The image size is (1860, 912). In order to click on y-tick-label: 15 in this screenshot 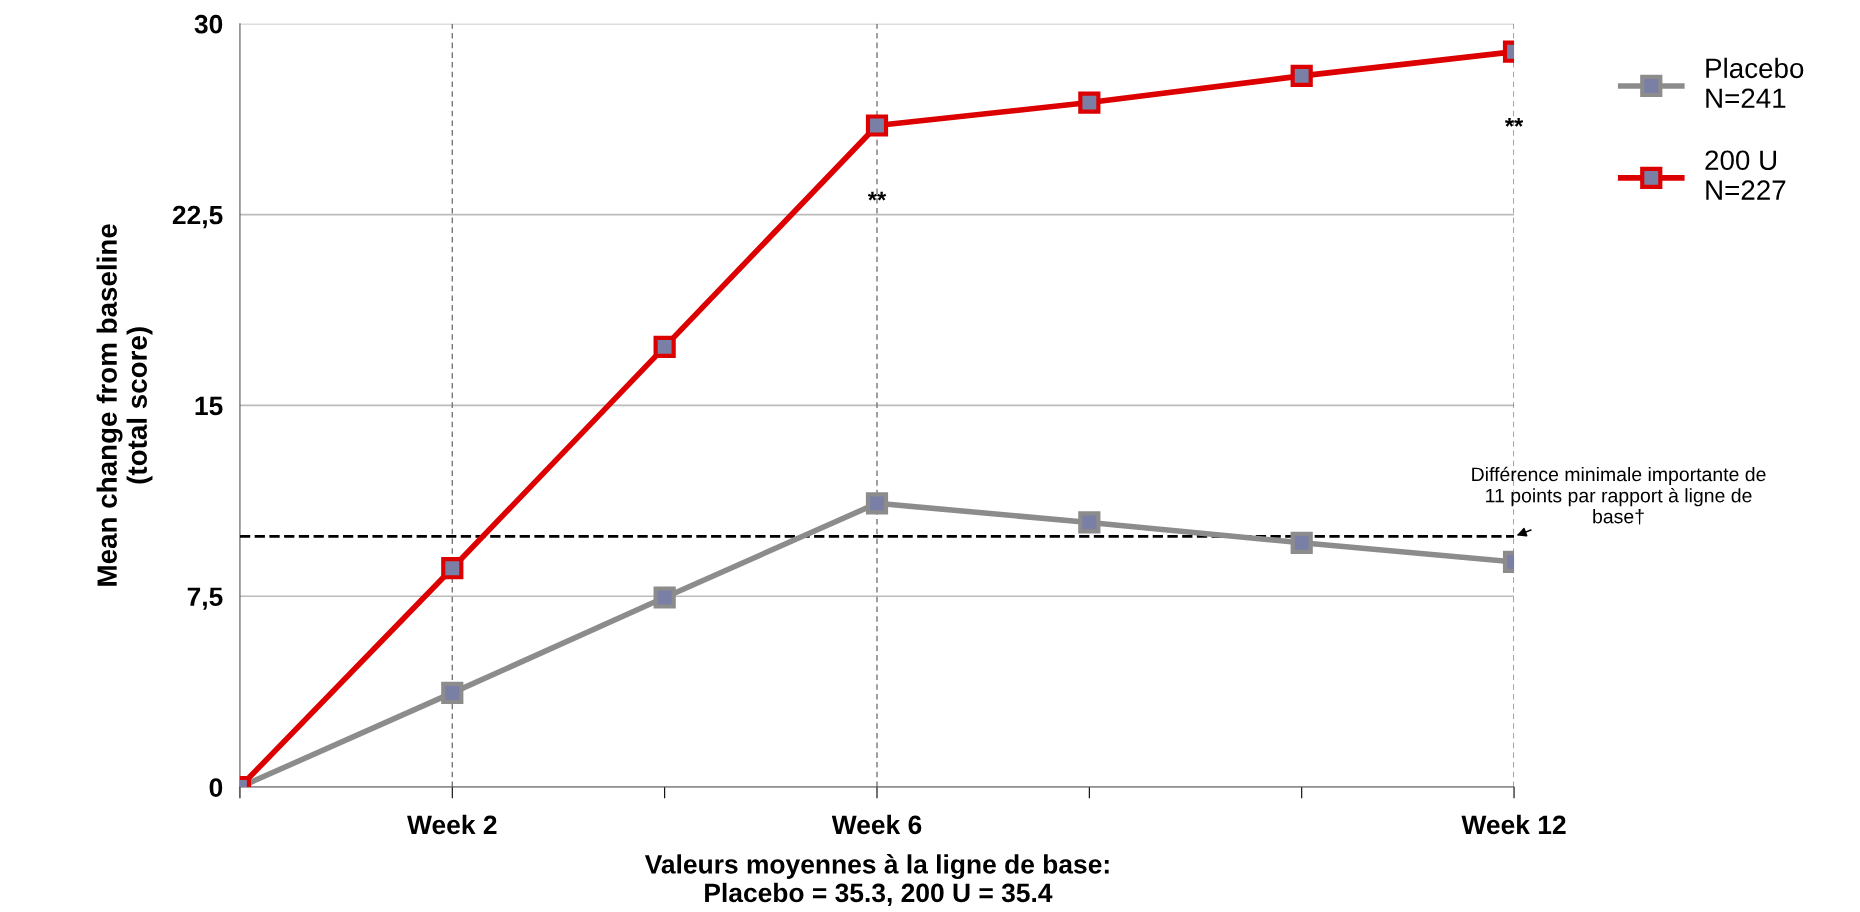, I will do `click(209, 406)`.